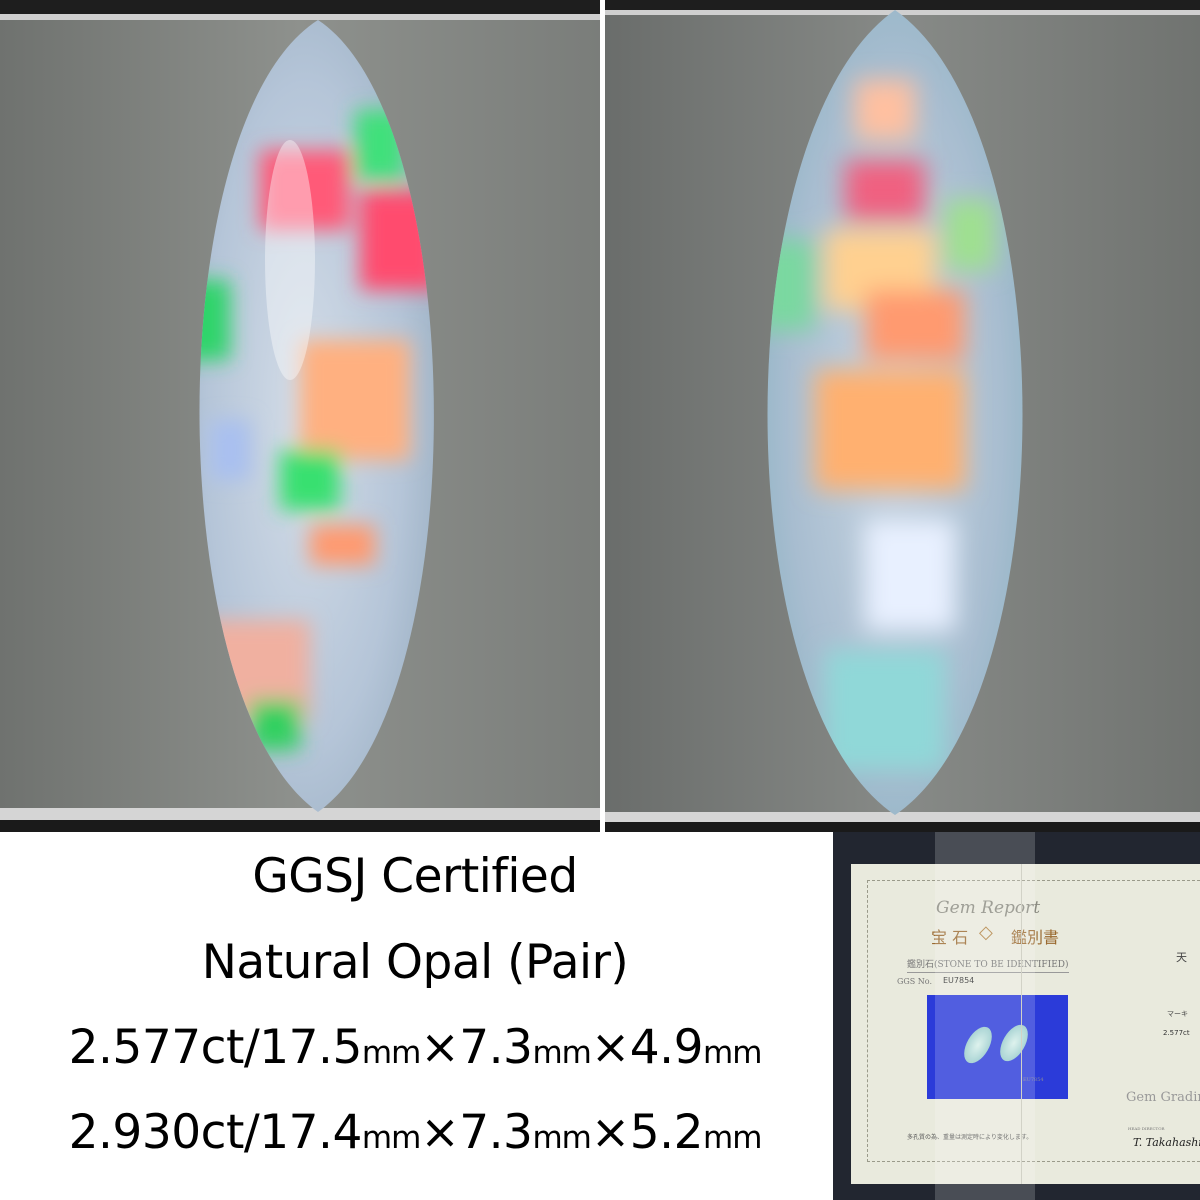 Image resolution: width=1200 pixels, height=1200 pixels. Describe the element at coordinates (1035, 937) in the screenshot. I see `cert-title-right: 鑑別書` at that location.